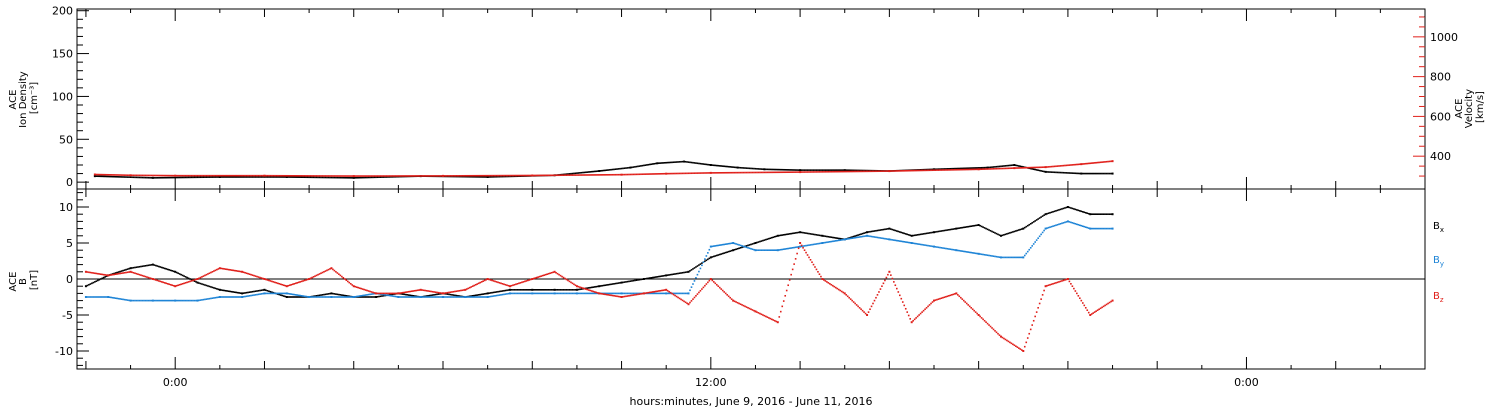 The image size is (1500, 410). Describe the element at coordinates (353, 286) in the screenshot. I see `bz-point` at that location.